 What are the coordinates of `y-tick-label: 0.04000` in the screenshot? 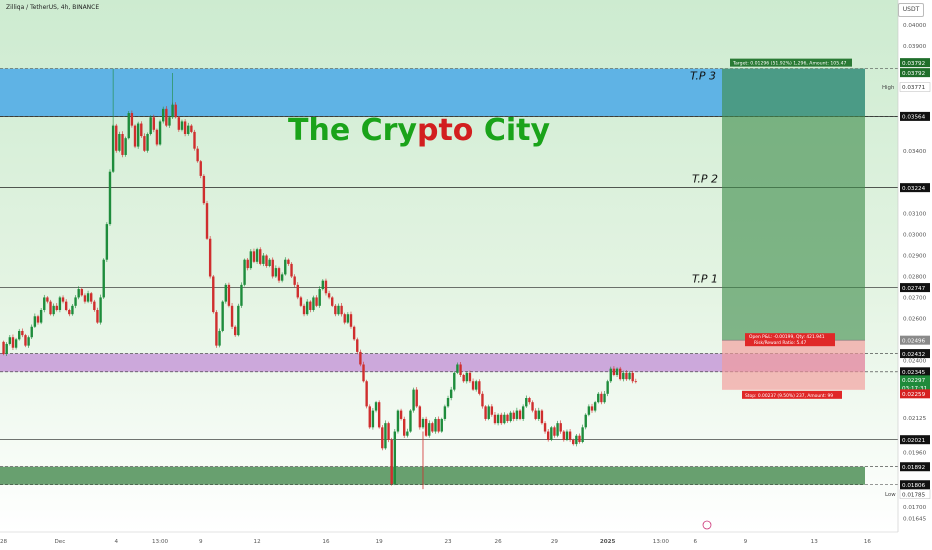 It's located at (915, 26).